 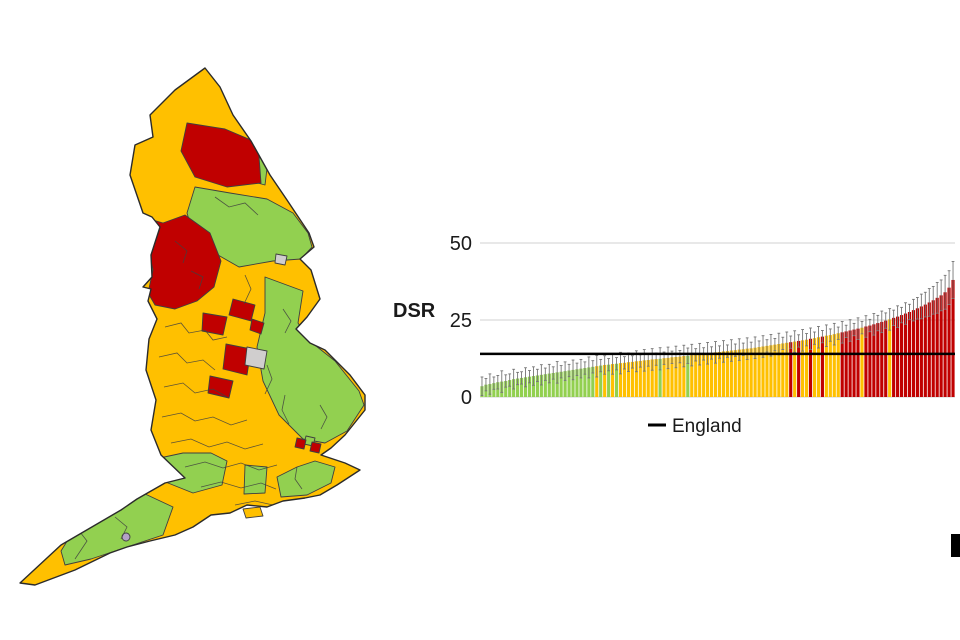 I want to click on y-tick-label: 0, so click(x=466, y=398).